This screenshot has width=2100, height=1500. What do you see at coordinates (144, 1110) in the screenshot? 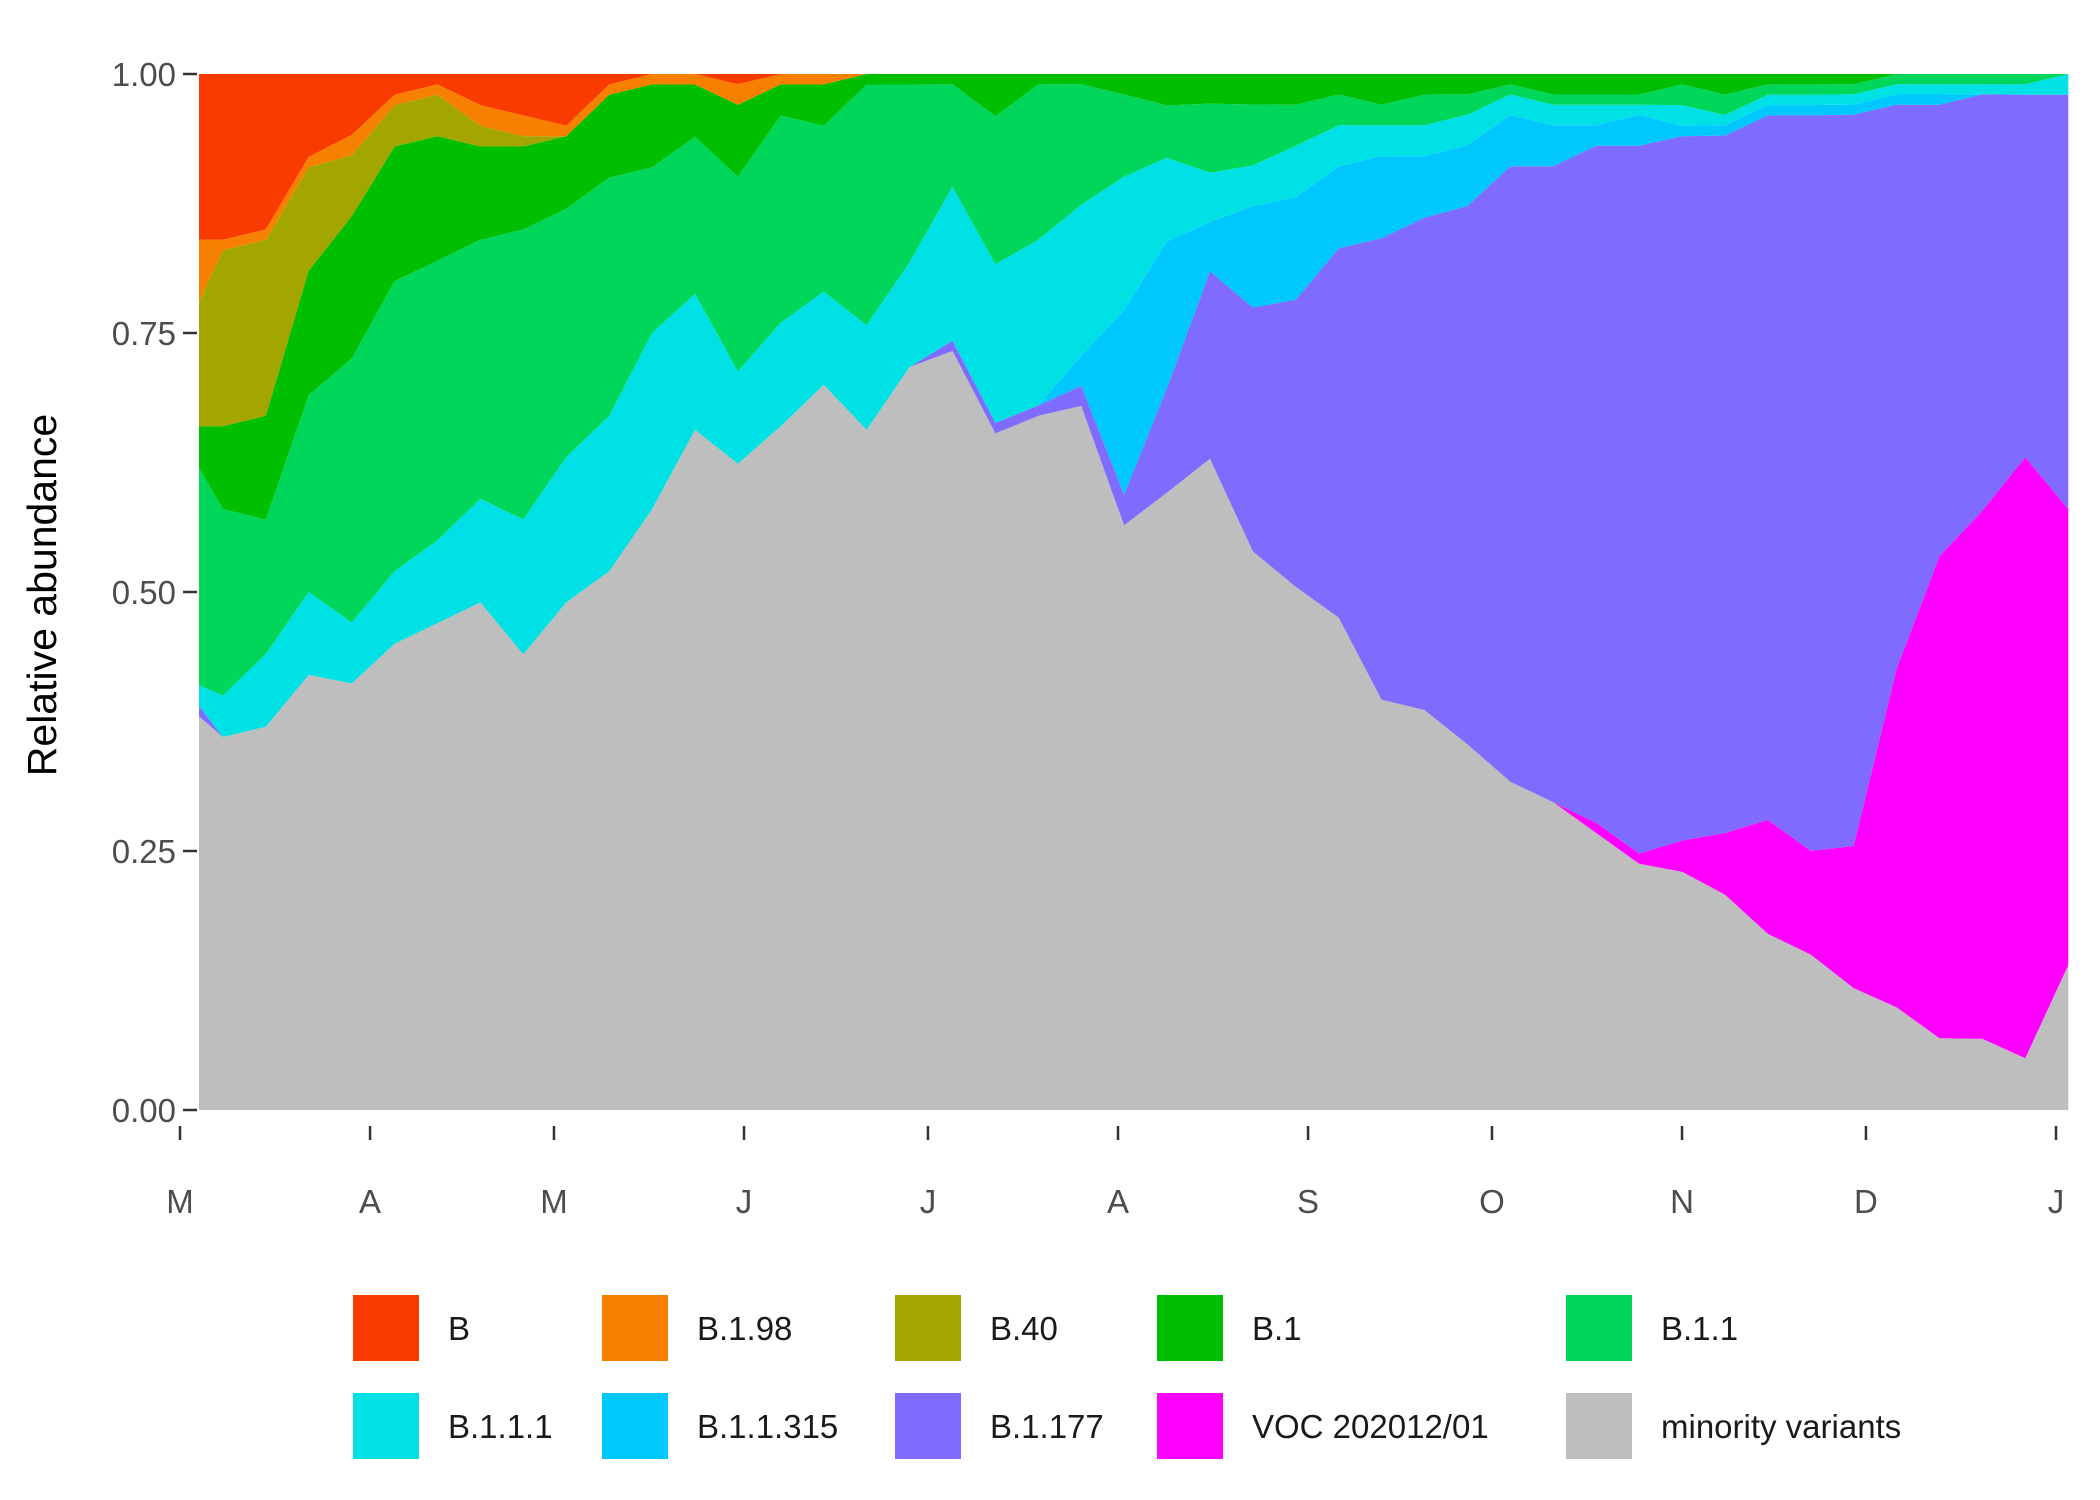
I see `y-tick-label: 0.00` at bounding box center [144, 1110].